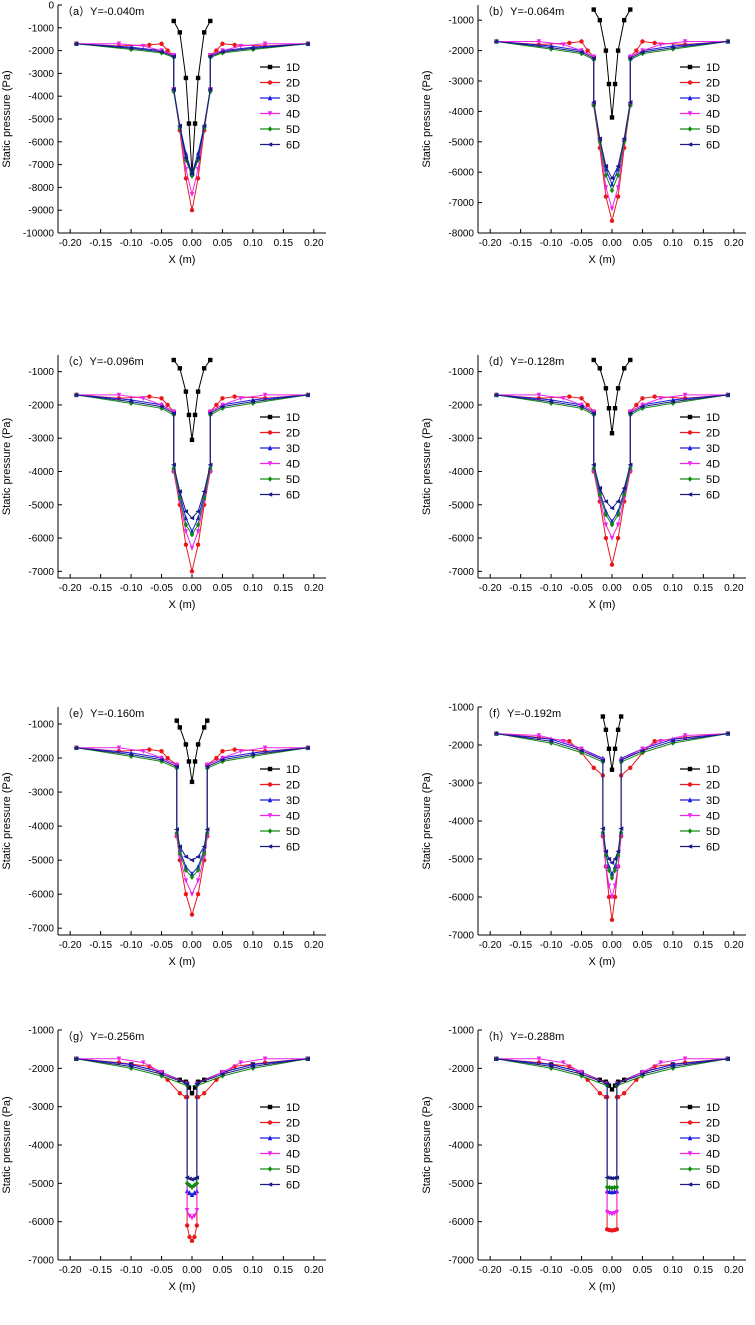 Image resolution: width=755 pixels, height=1325 pixels. I want to click on y-tick-label: -6000, so click(41, 1222).